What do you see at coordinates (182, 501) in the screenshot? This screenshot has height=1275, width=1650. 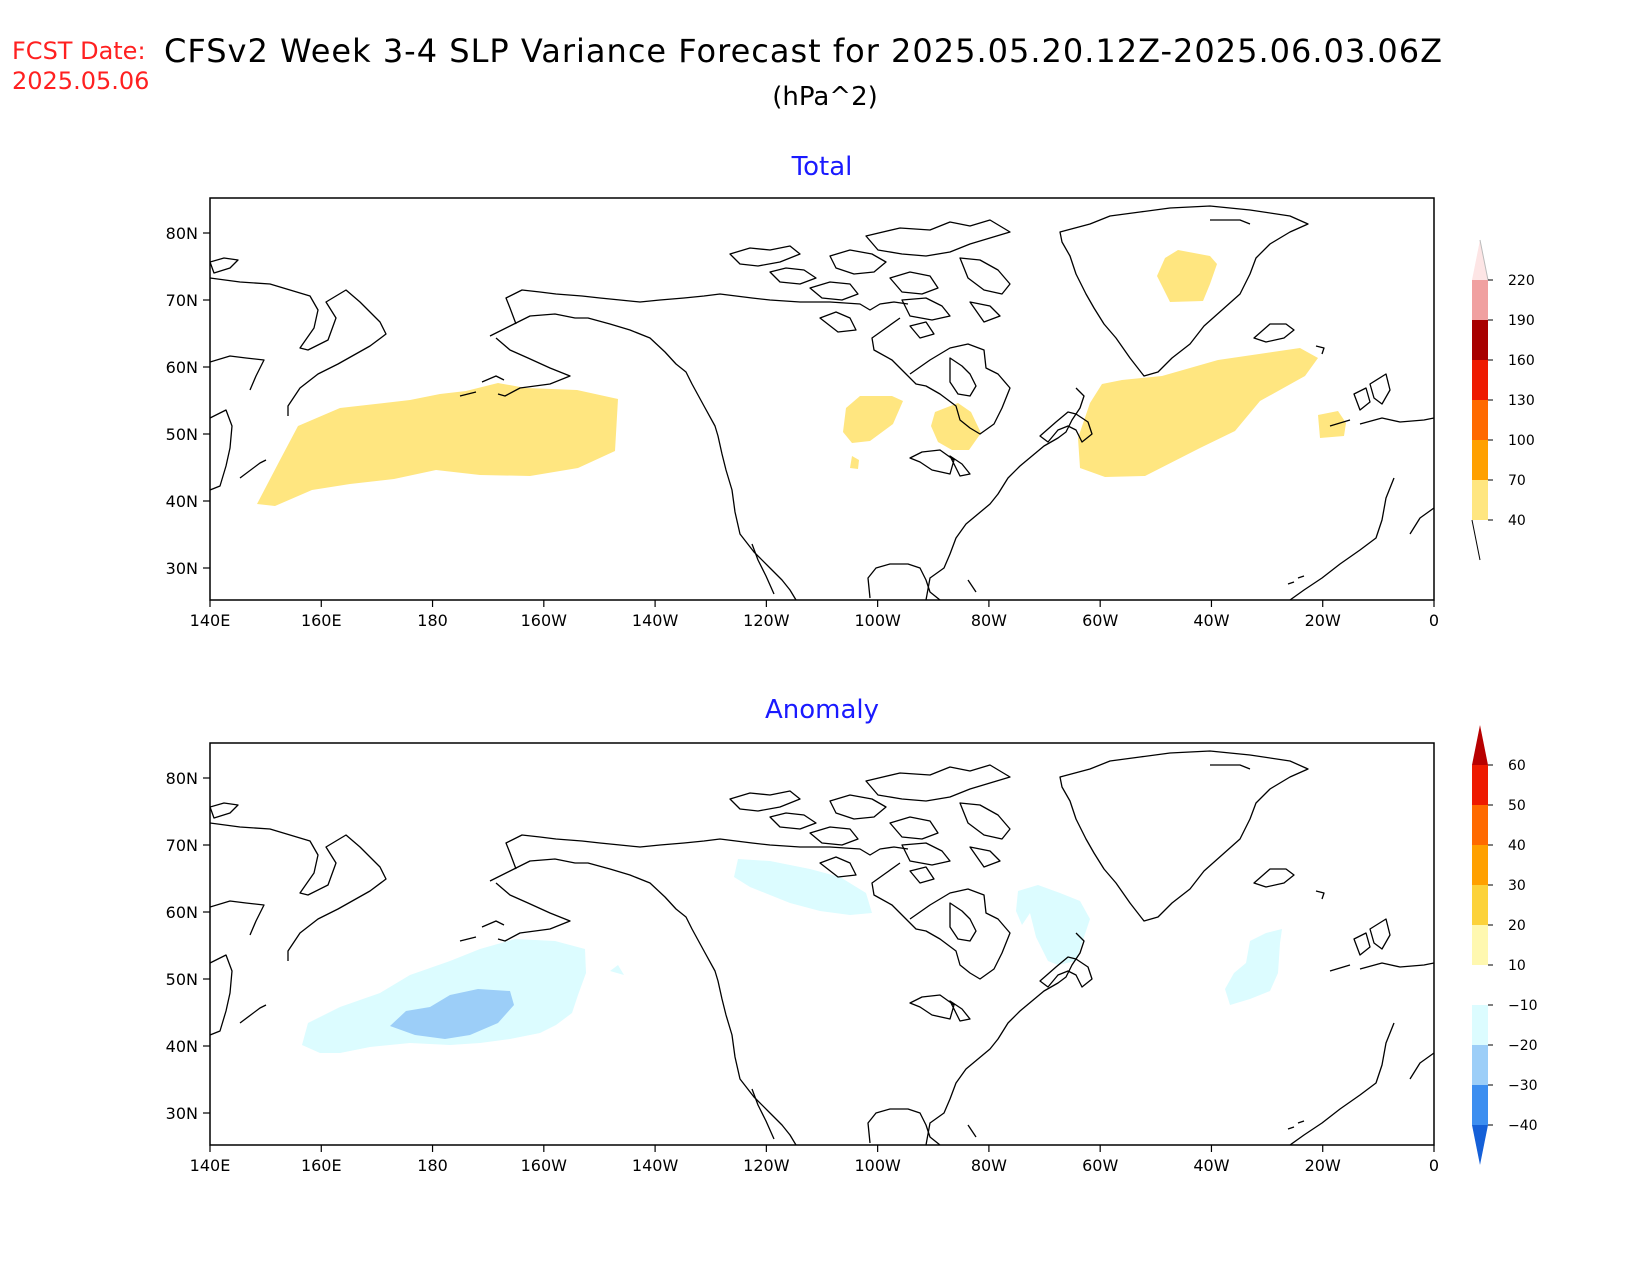 I see `total-lat-label: 40N` at bounding box center [182, 501].